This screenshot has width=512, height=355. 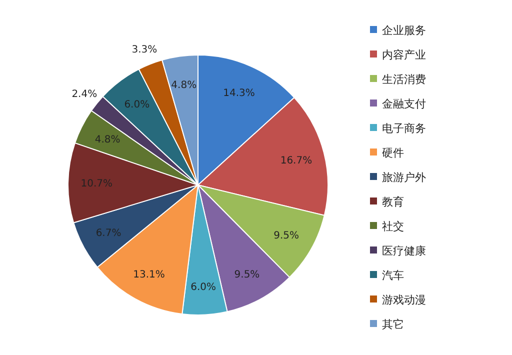 What do you see at coordinates (96, 184) in the screenshot?
I see `data-label: 10.7%` at bounding box center [96, 184].